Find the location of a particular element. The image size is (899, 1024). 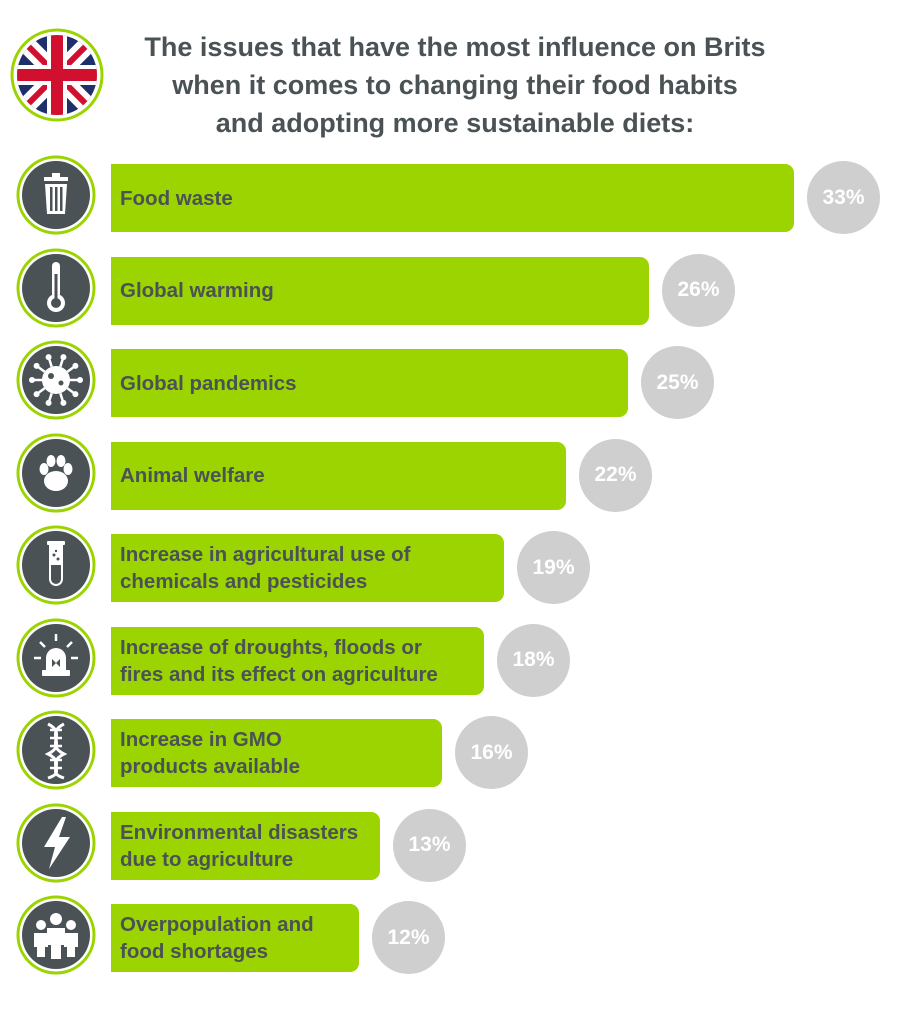

chart-row: Global pandemics 25% is located at coordinates (449, 381).